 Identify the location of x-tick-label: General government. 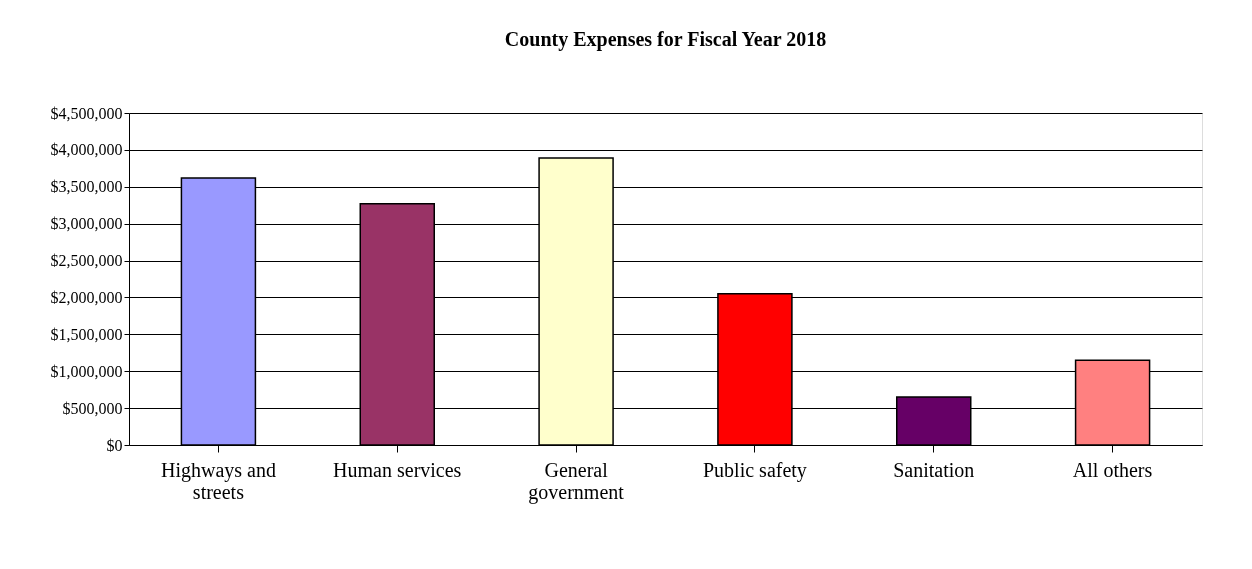
(576, 481).